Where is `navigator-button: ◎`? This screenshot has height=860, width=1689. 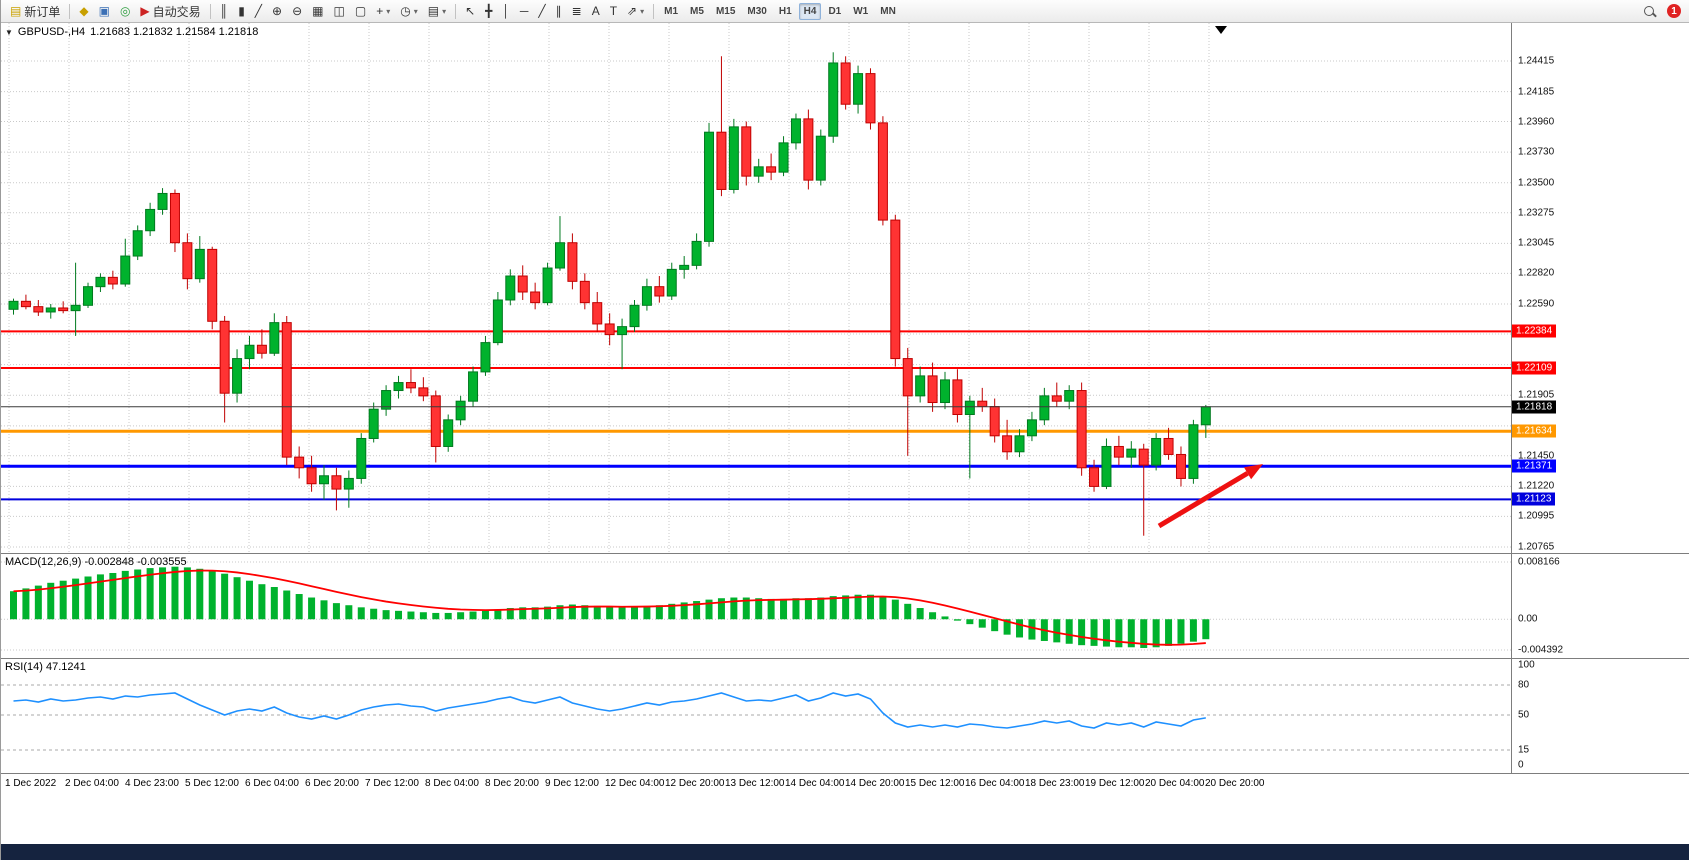
navigator-button: ◎ is located at coordinates (125, 11).